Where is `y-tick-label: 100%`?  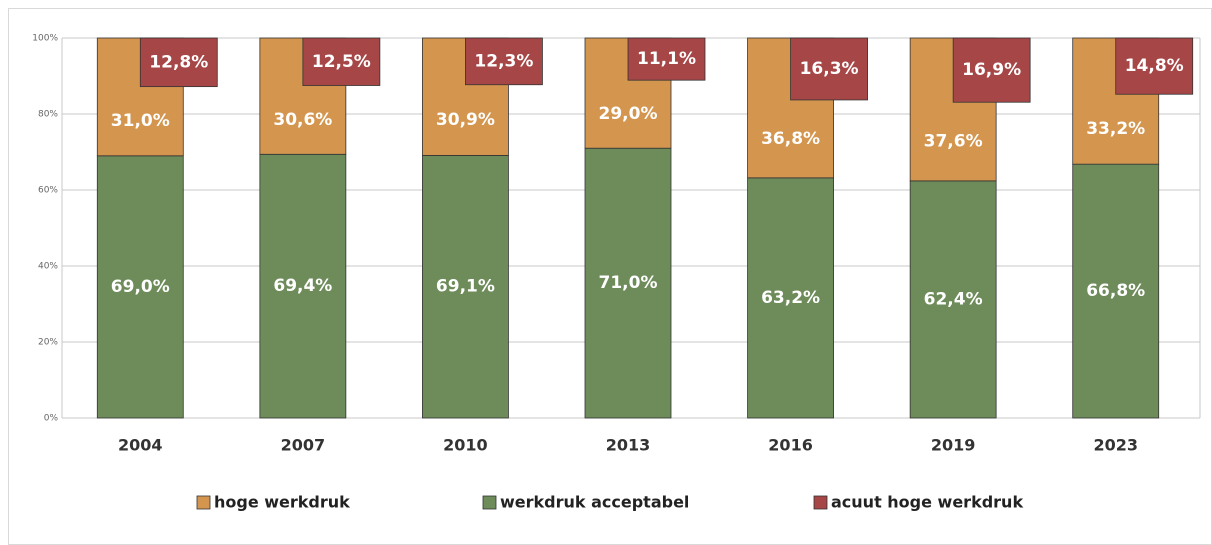
y-tick-label: 100% is located at coordinates (45, 39).